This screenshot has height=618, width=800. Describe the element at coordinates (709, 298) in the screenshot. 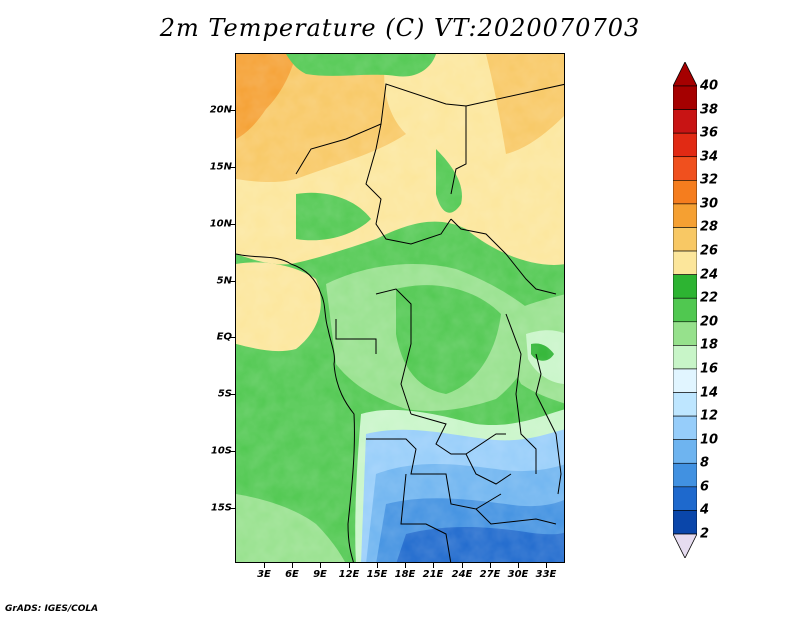

I see `colorbar-label: 22` at that location.